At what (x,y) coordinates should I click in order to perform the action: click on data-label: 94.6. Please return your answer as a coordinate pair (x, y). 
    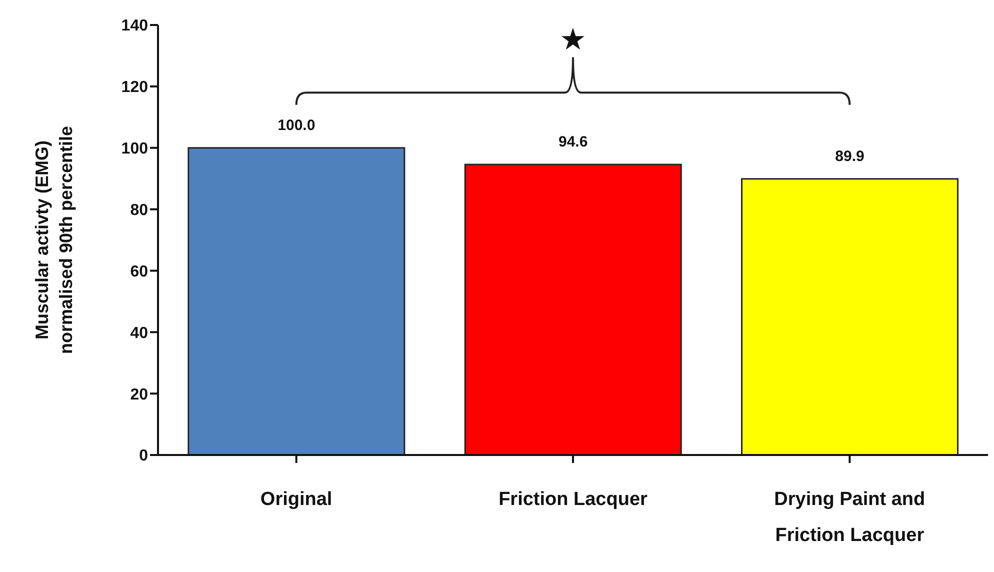
    Looking at the image, I should click on (573, 141).